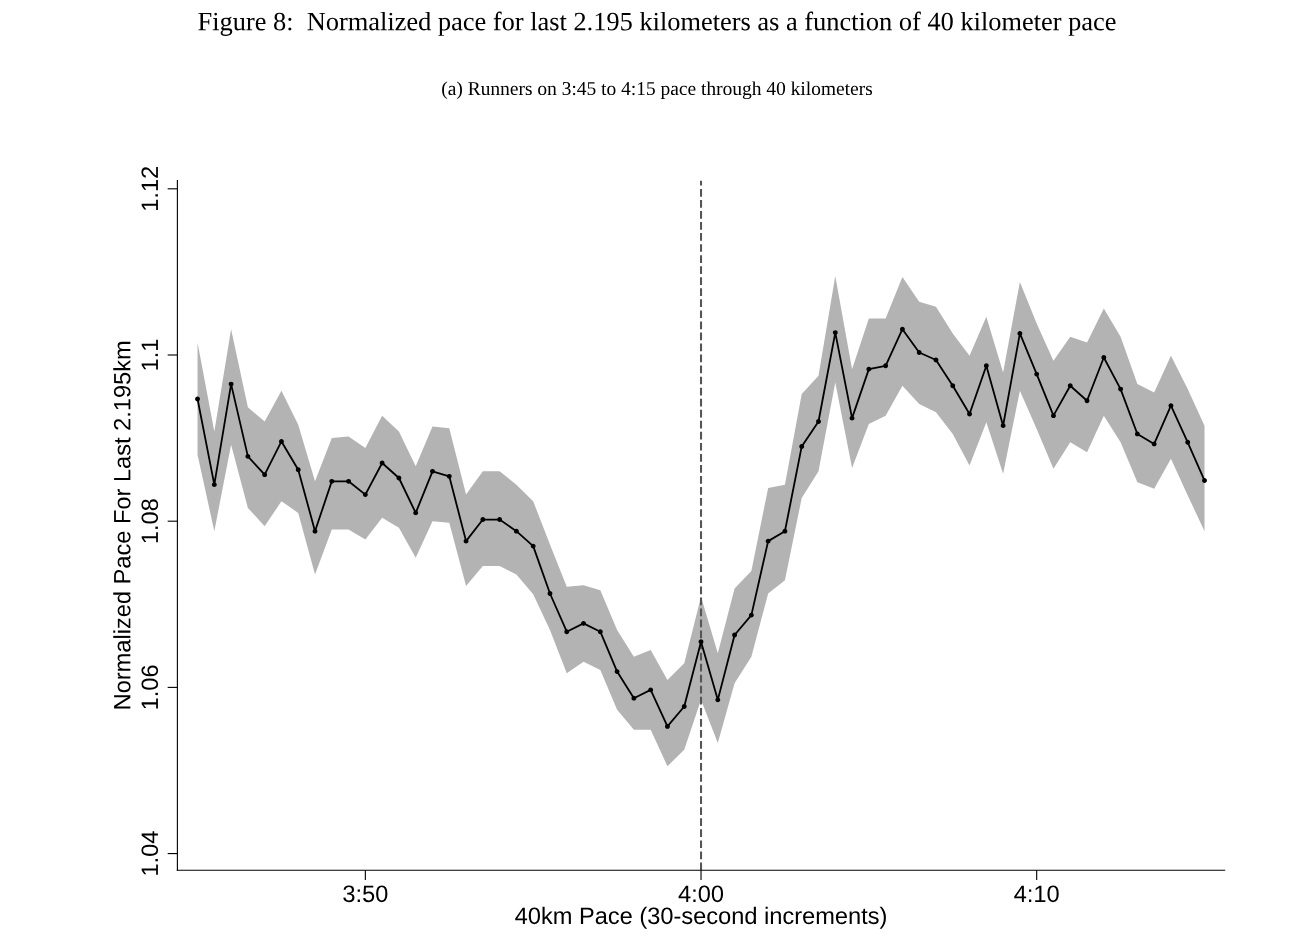 The image size is (1314, 950). I want to click on chart-subtitle: (a) Runners on 3:45 to 4:15 pace through 40 kilometers, so click(657, 90).